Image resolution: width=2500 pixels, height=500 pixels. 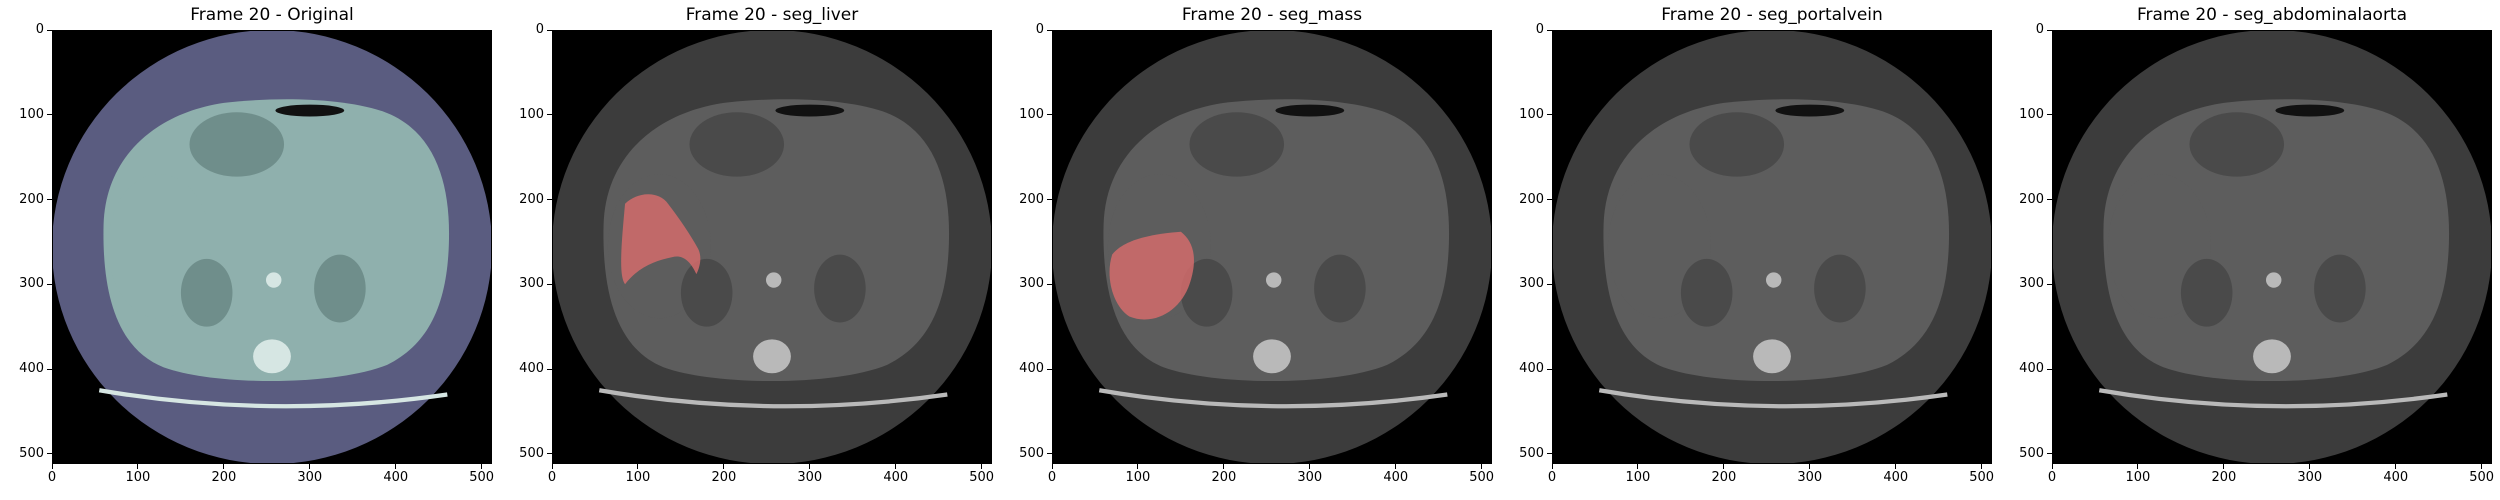 What do you see at coordinates (272, 15) in the screenshot?
I see `panel-title: Frame 20 - Original` at bounding box center [272, 15].